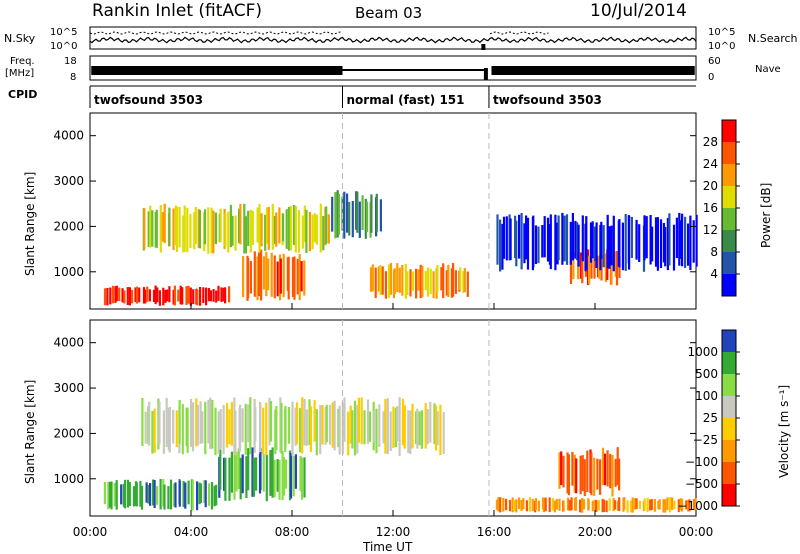  Describe the element at coordinates (68, 272) in the screenshot. I see `power-ytick-label: 1000` at that location.